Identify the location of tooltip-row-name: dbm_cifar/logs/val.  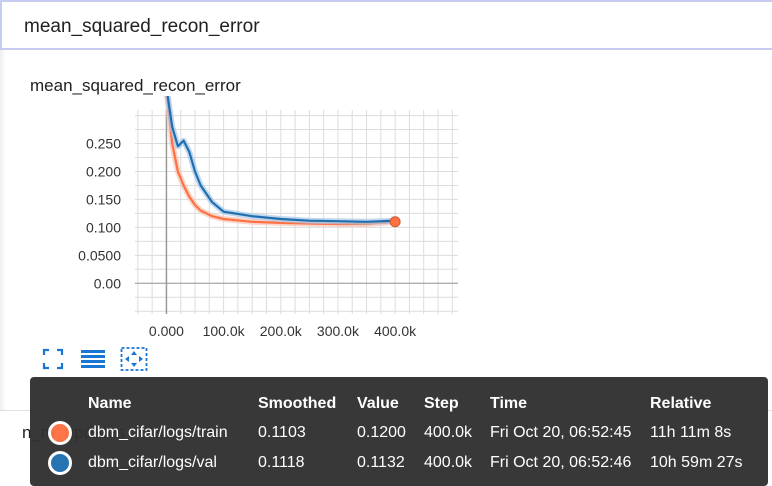
(152, 462).